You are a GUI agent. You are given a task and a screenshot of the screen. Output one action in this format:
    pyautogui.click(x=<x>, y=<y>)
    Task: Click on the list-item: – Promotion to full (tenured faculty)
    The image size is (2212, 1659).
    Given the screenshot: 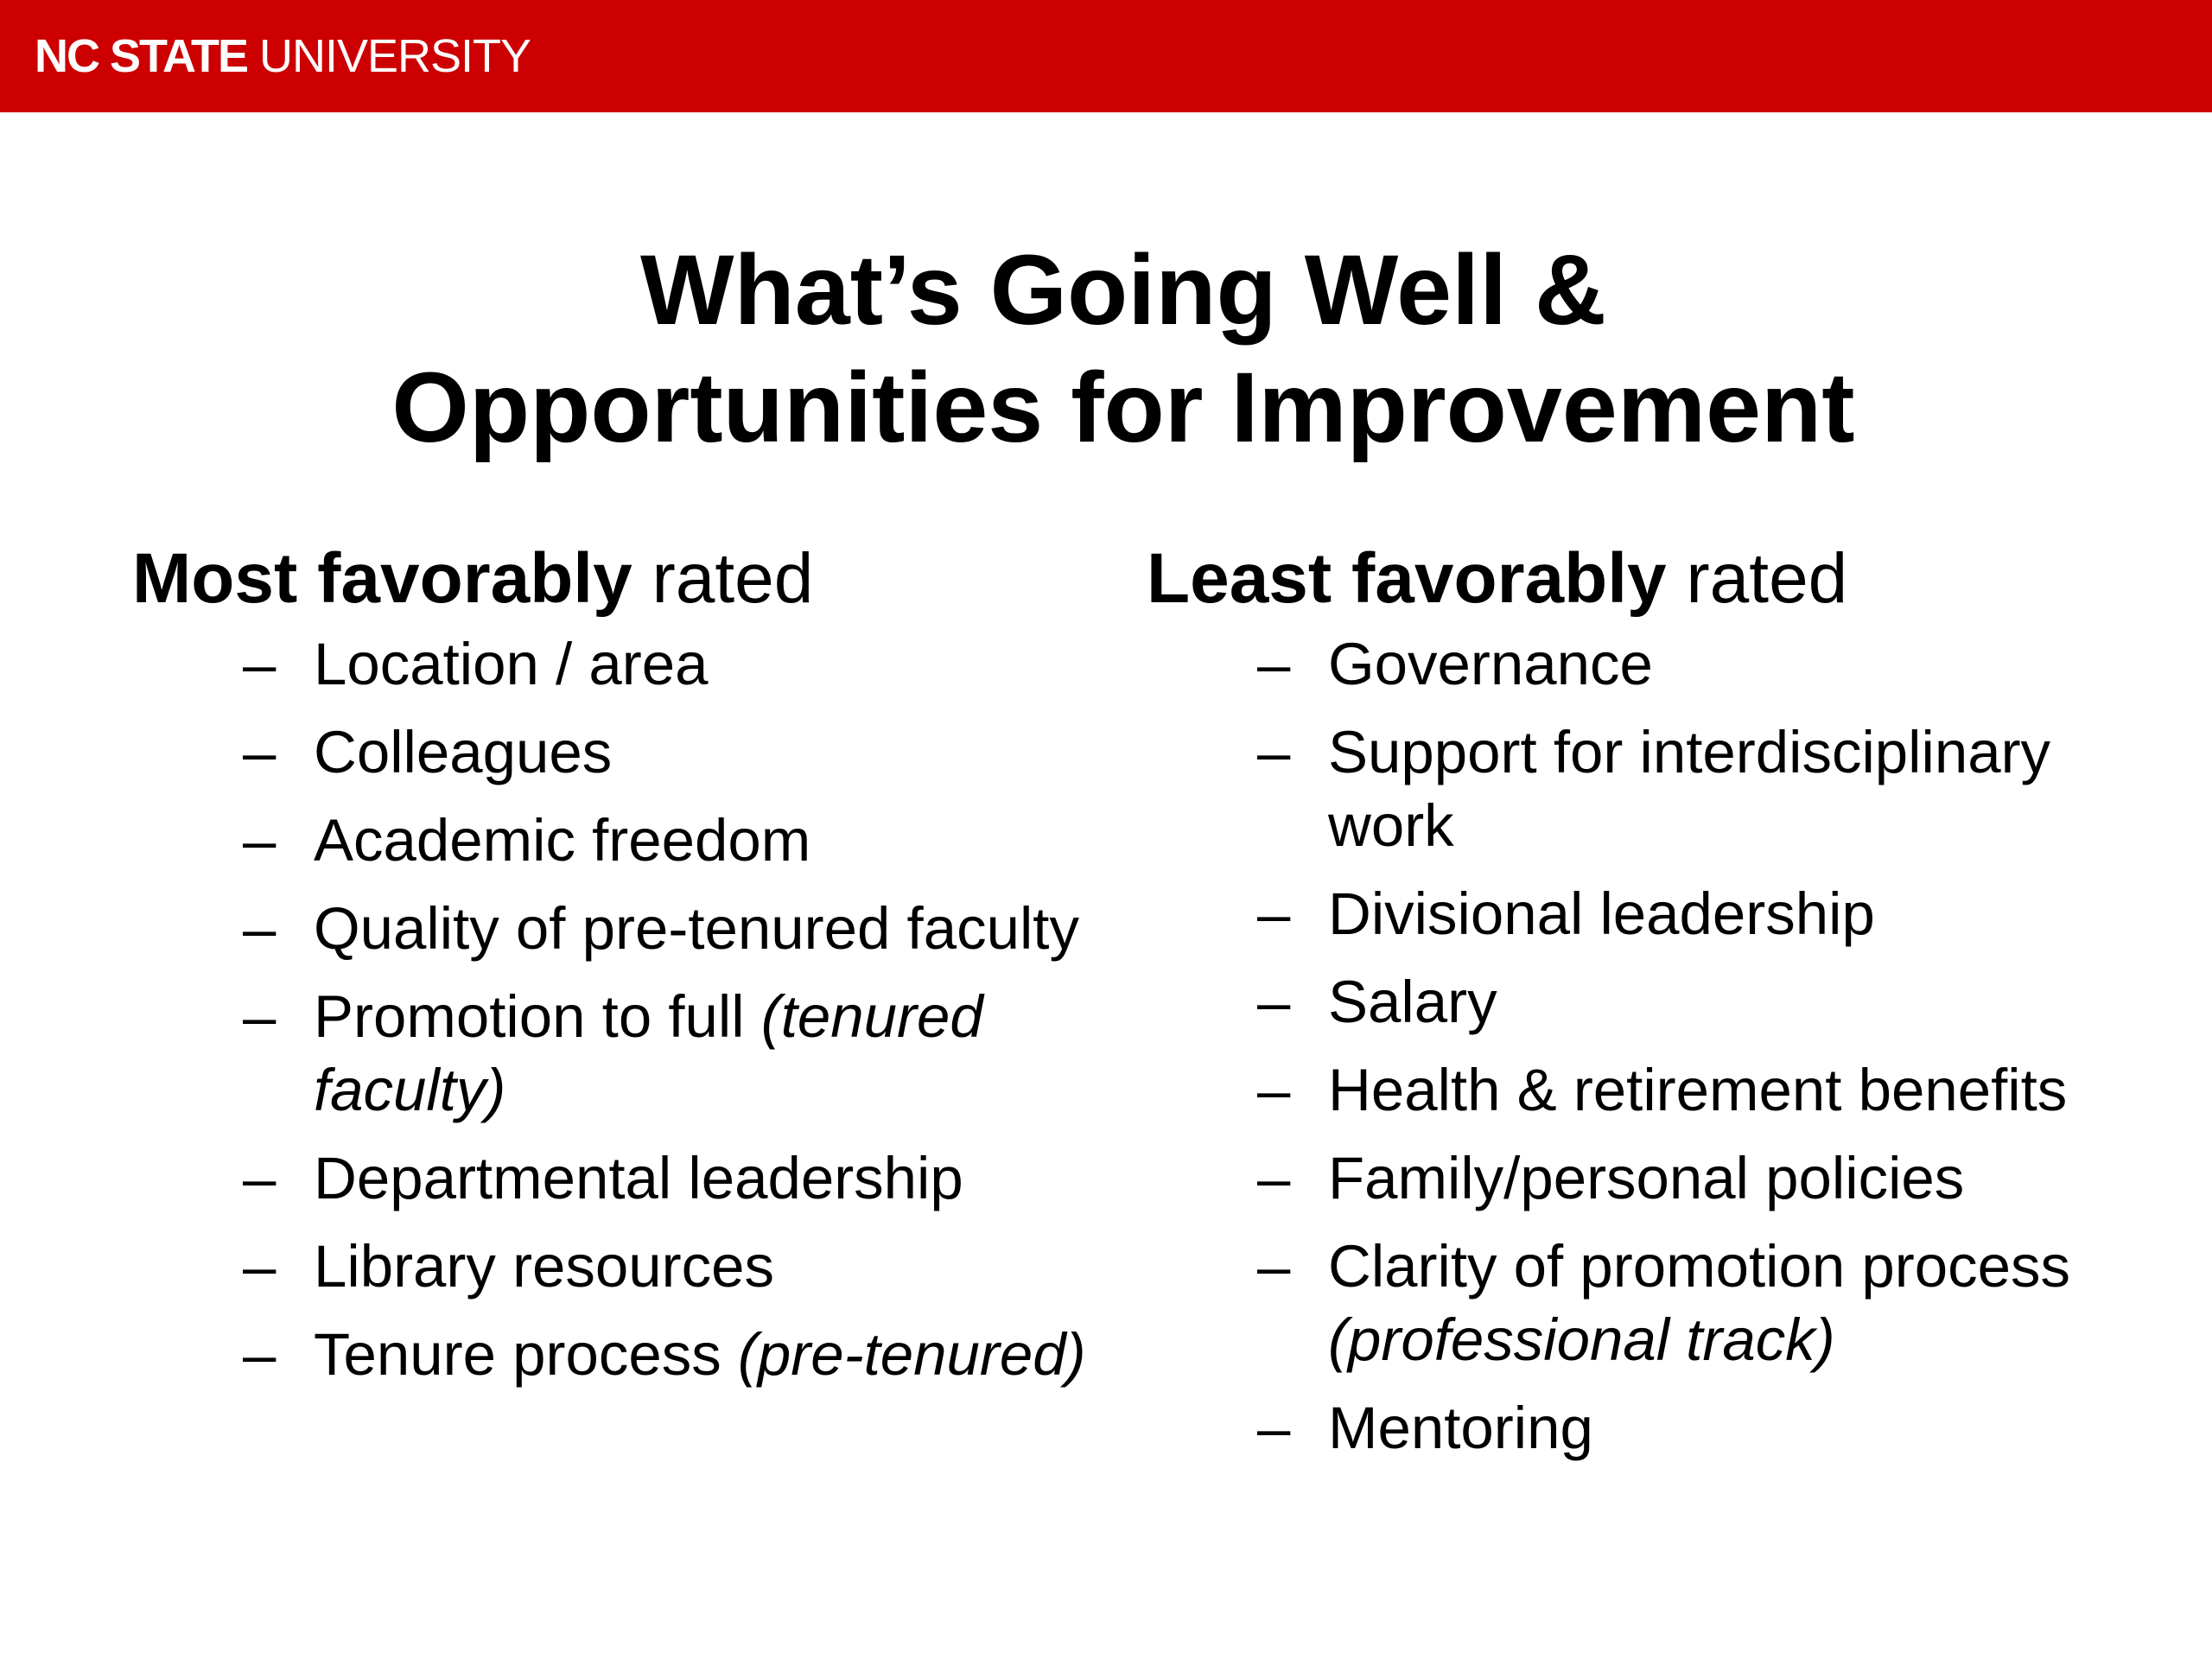 What is the action you would take?
    pyautogui.click(x=624, y=1053)
    